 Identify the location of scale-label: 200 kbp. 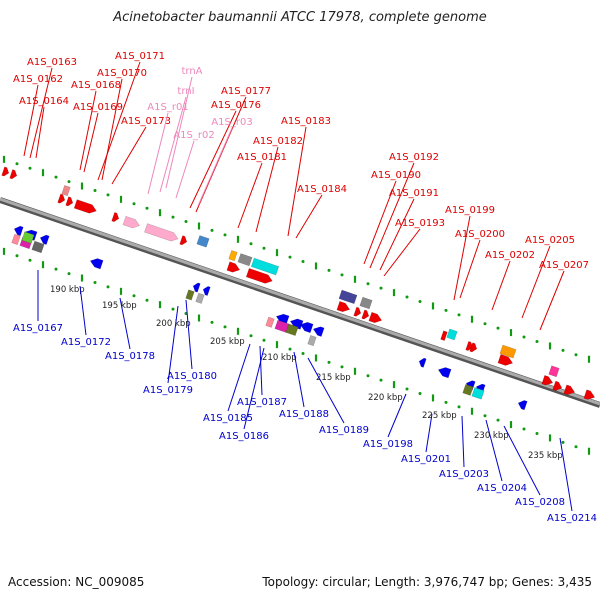
(173, 324).